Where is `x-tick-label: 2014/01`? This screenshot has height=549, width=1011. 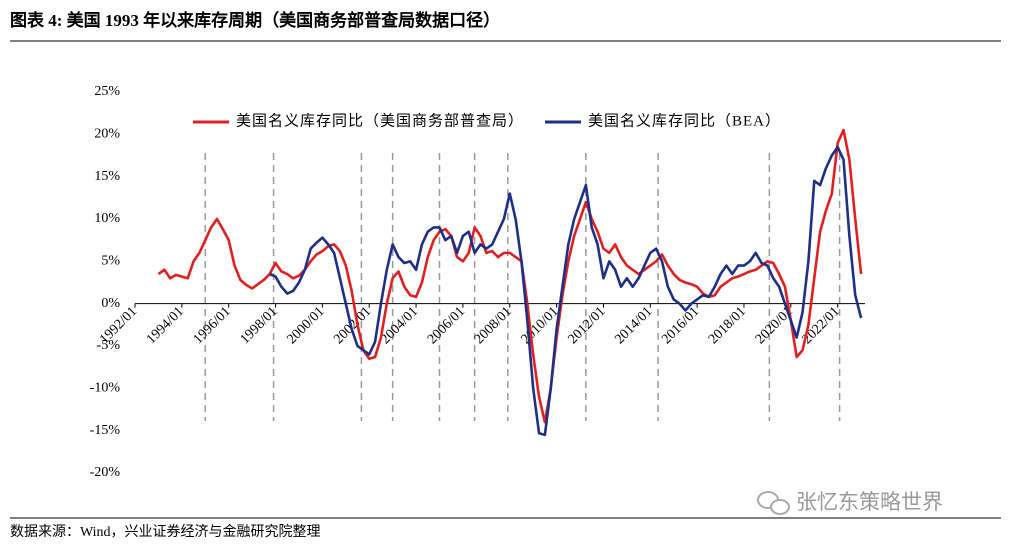 x-tick-label: 2014/01 is located at coordinates (633, 325).